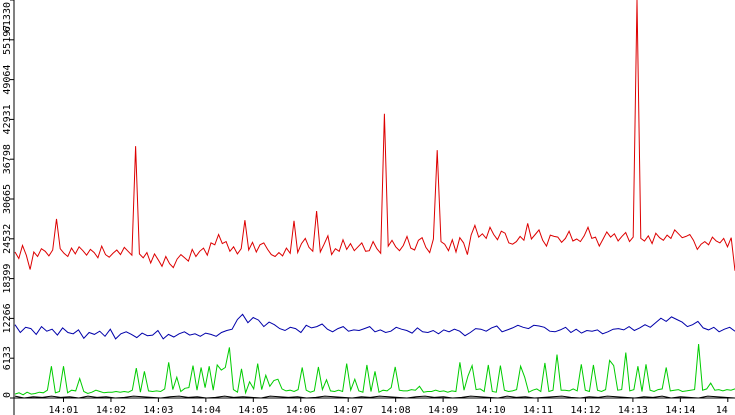  I want to click on x-tick-label: 14:08, so click(396, 410).